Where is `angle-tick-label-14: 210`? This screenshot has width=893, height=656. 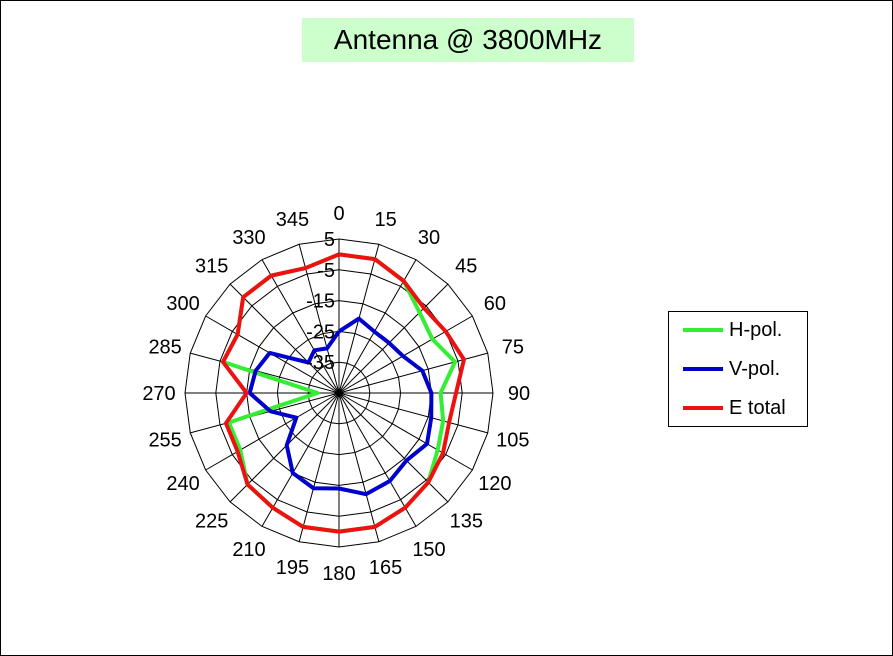 angle-tick-label-14: 210 is located at coordinates (248, 550).